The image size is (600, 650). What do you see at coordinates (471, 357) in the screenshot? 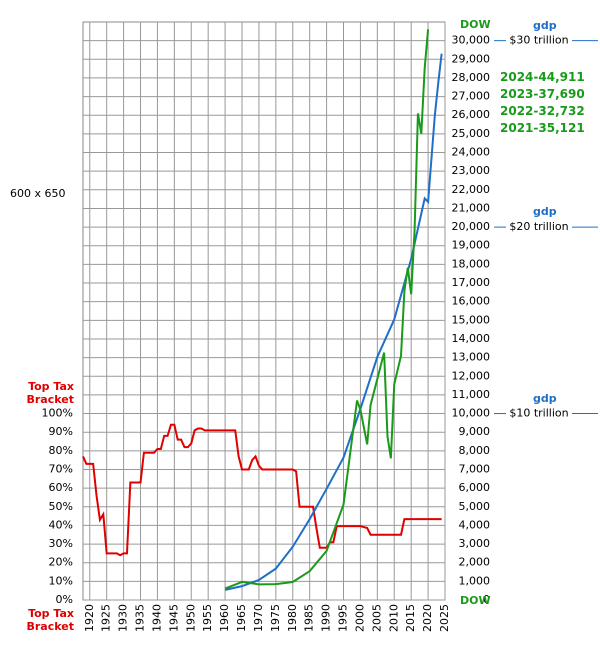
I see `y2-tick-label: 13,000` at bounding box center [471, 357].